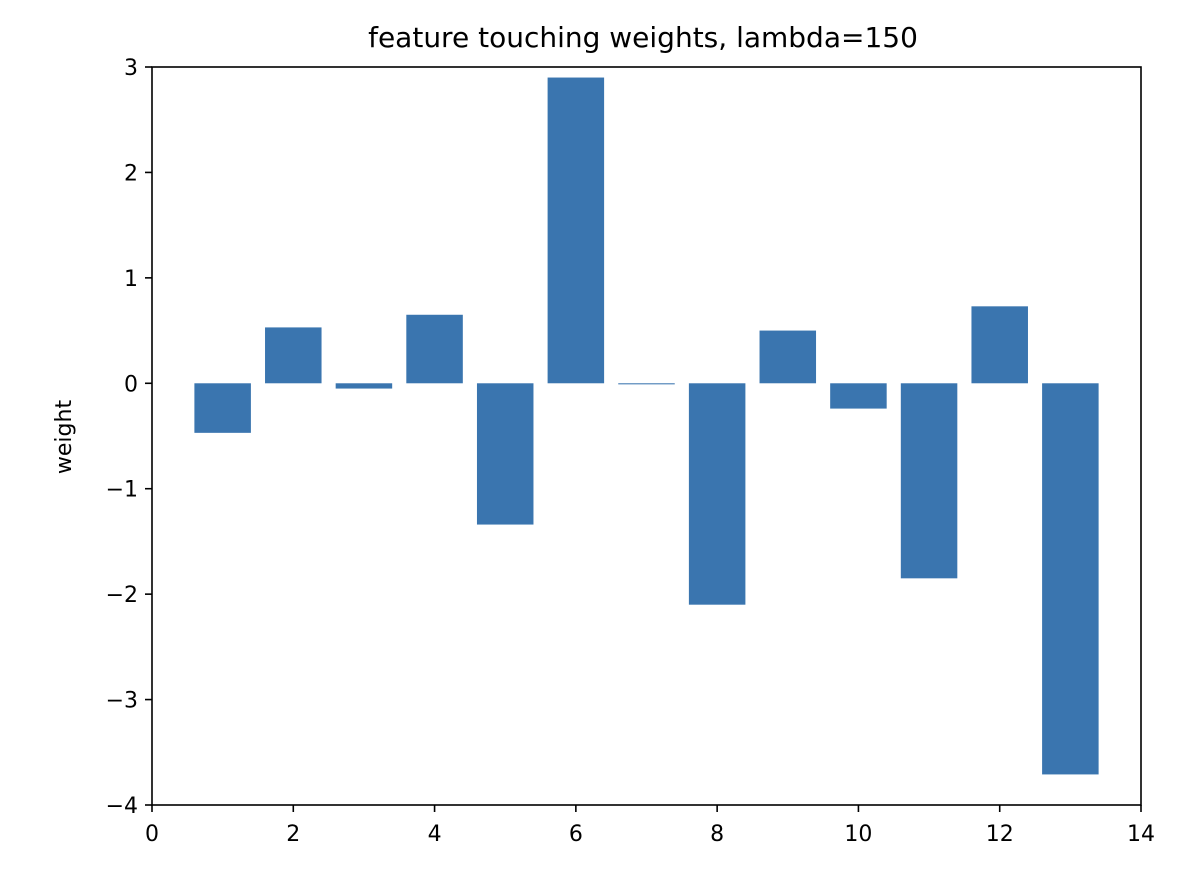 This screenshot has width=1198, height=878. What do you see at coordinates (1141, 834) in the screenshot?
I see `x-tick-label-14: 14` at bounding box center [1141, 834].